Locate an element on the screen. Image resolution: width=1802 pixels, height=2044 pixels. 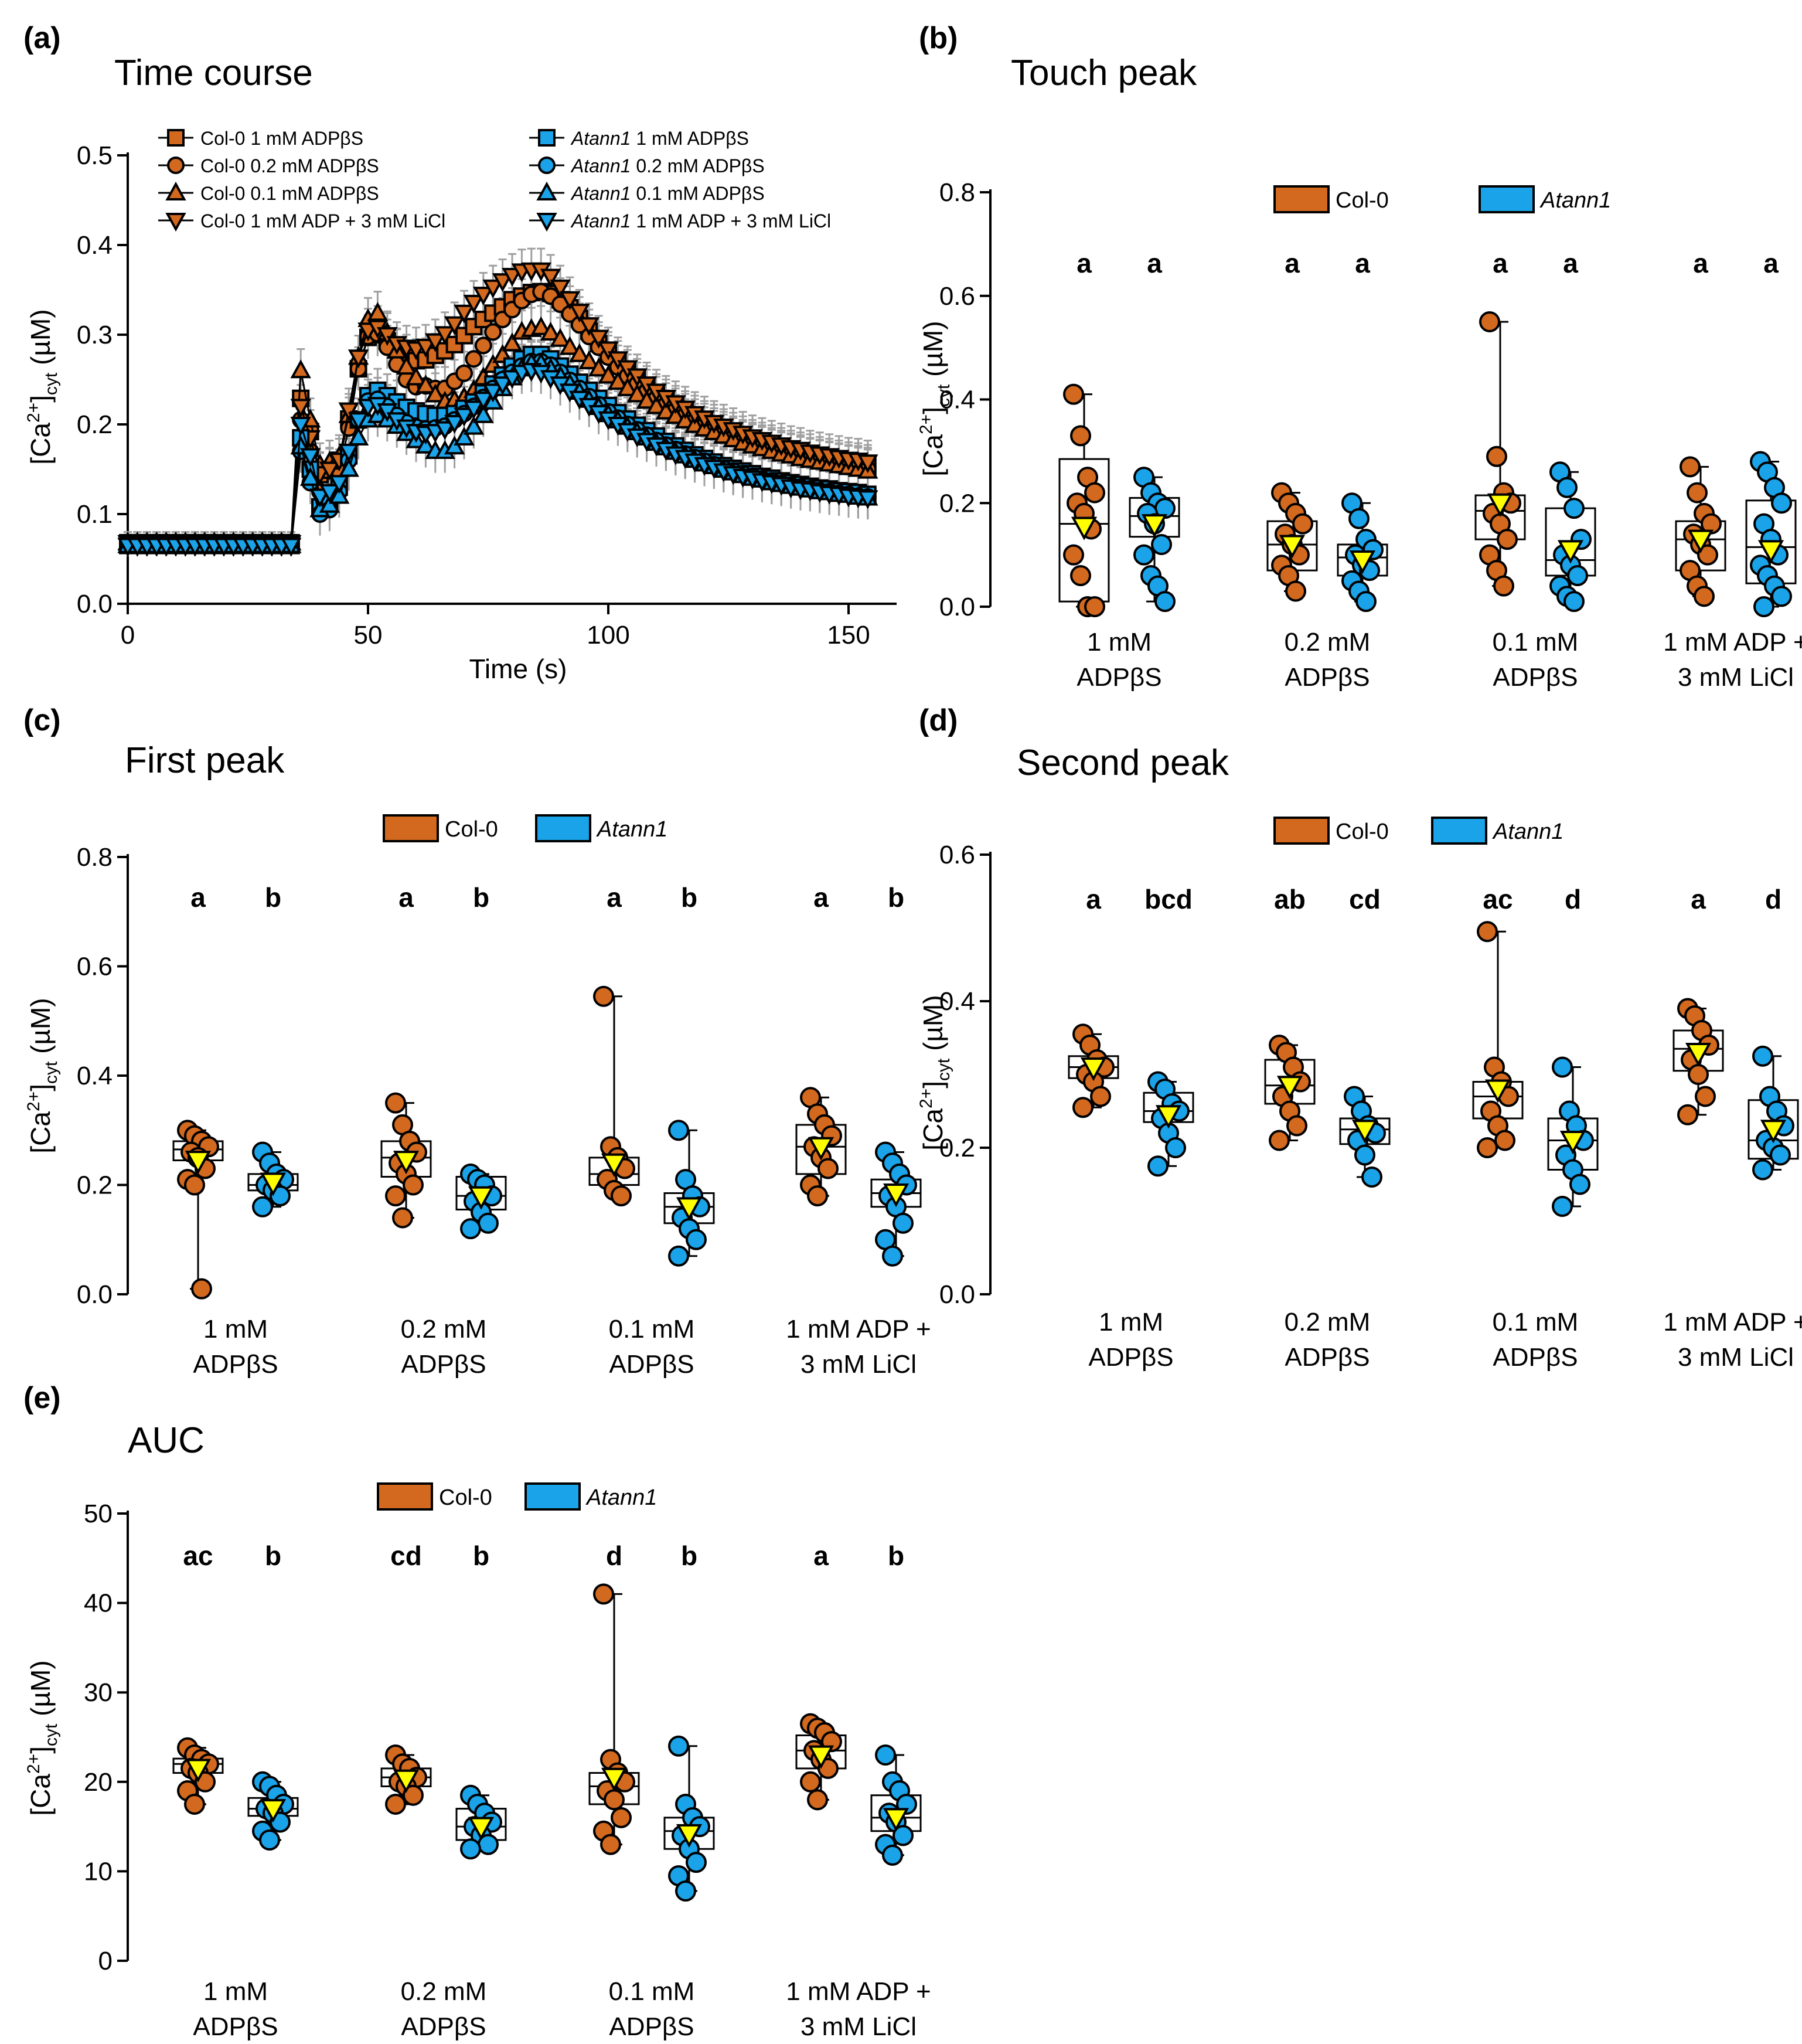
y-tick-label: 0.6 is located at coordinates (95, 967).